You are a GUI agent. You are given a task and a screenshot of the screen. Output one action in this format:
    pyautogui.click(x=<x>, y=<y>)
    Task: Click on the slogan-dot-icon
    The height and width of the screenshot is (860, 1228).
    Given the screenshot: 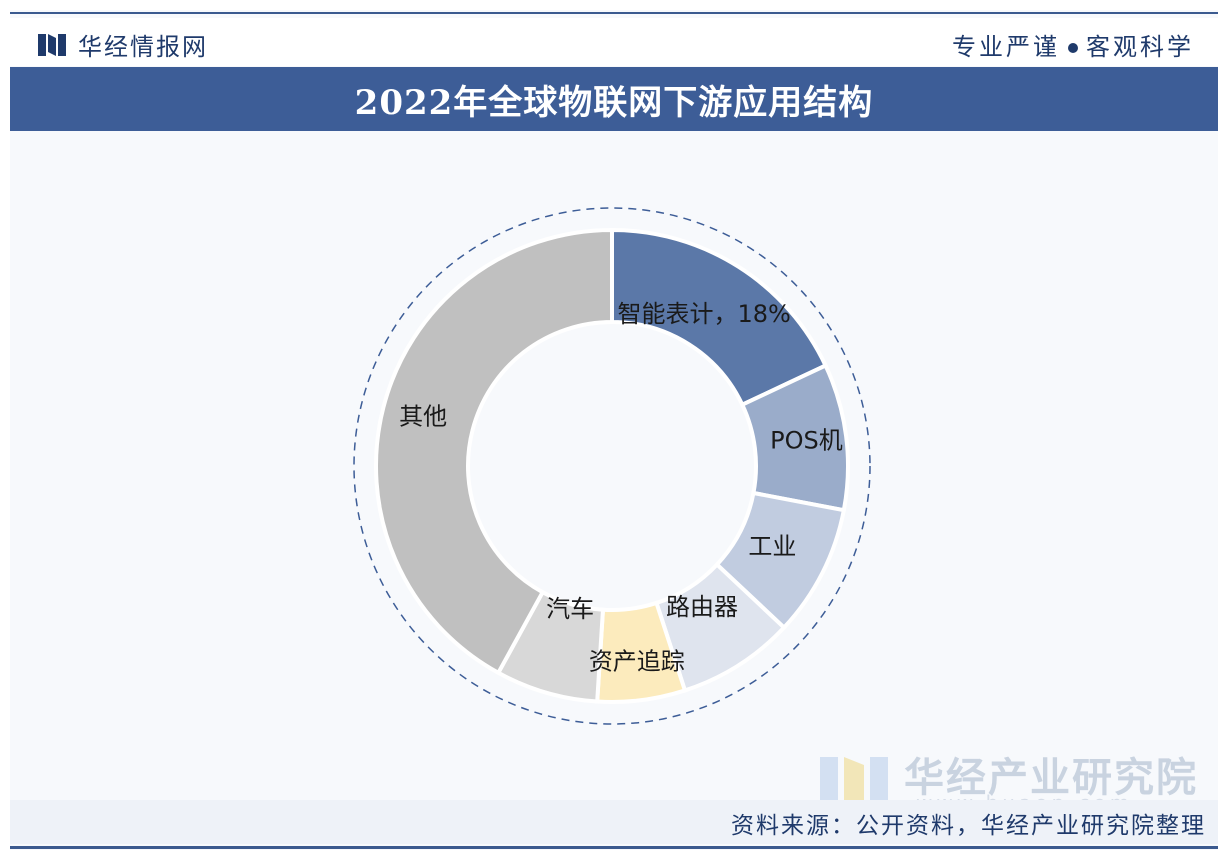 What is the action you would take?
    pyautogui.click(x=1073, y=48)
    